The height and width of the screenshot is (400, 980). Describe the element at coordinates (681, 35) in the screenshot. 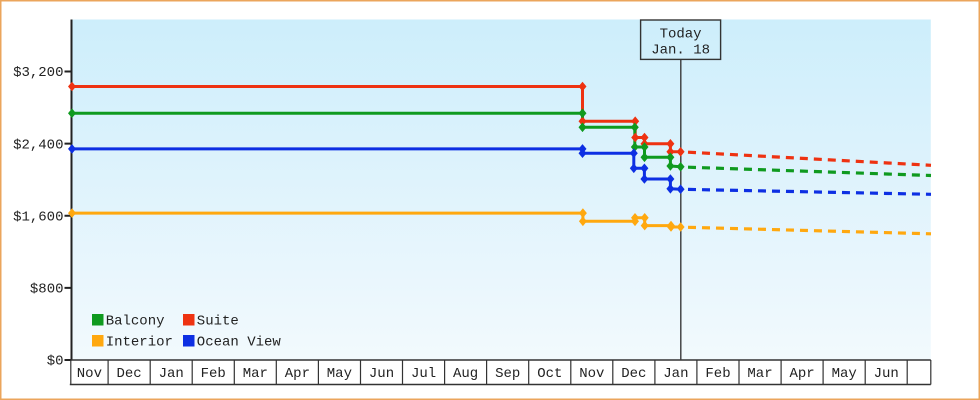

I see `svg-text: Today` at that location.